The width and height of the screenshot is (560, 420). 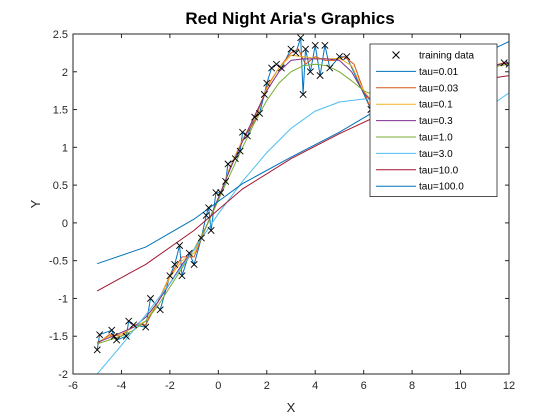 What do you see at coordinates (441, 187) in the screenshot?
I see `legend-label-7: tau=100.0` at bounding box center [441, 187].